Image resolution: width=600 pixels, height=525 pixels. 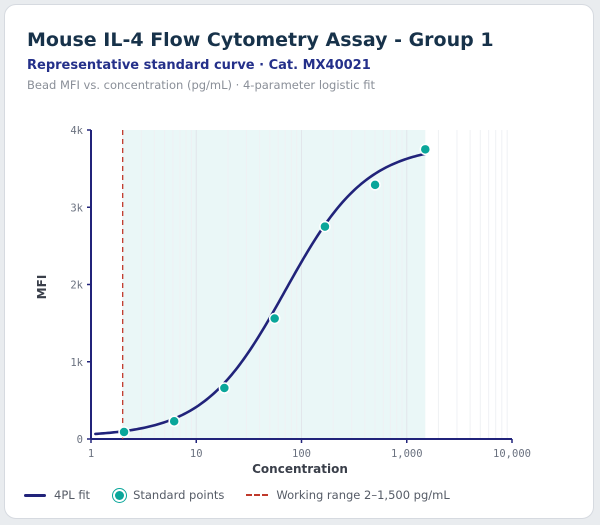 What do you see at coordinates (76, 286) in the screenshot?
I see `y-tick-label: 2k` at bounding box center [76, 286].